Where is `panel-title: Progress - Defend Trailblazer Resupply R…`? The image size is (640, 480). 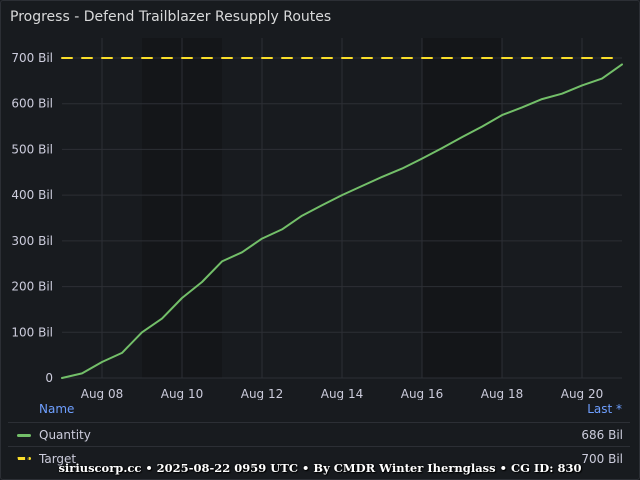 panel-title: Progress - Defend Trailblazer Resupply R… is located at coordinates (171, 17).